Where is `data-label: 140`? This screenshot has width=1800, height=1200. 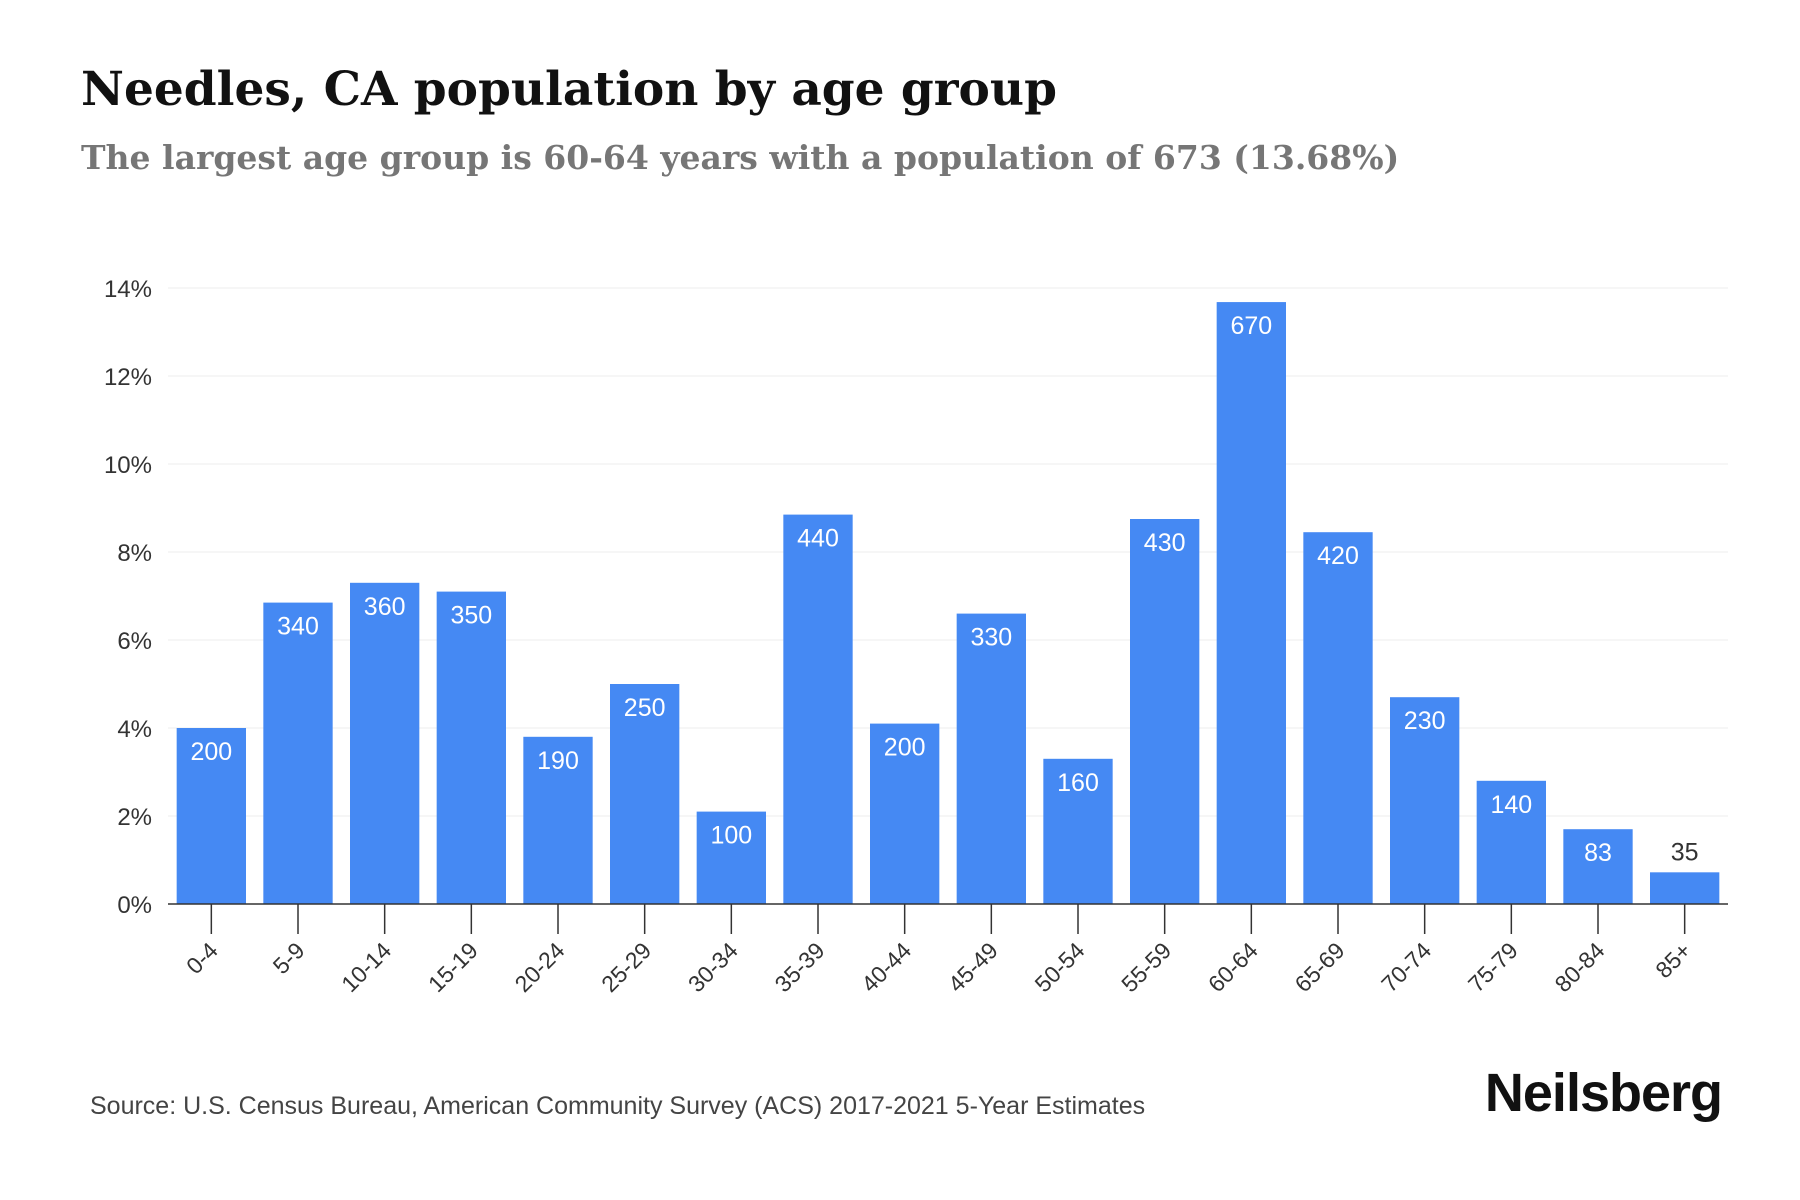
data-label: 140 is located at coordinates (1511, 805).